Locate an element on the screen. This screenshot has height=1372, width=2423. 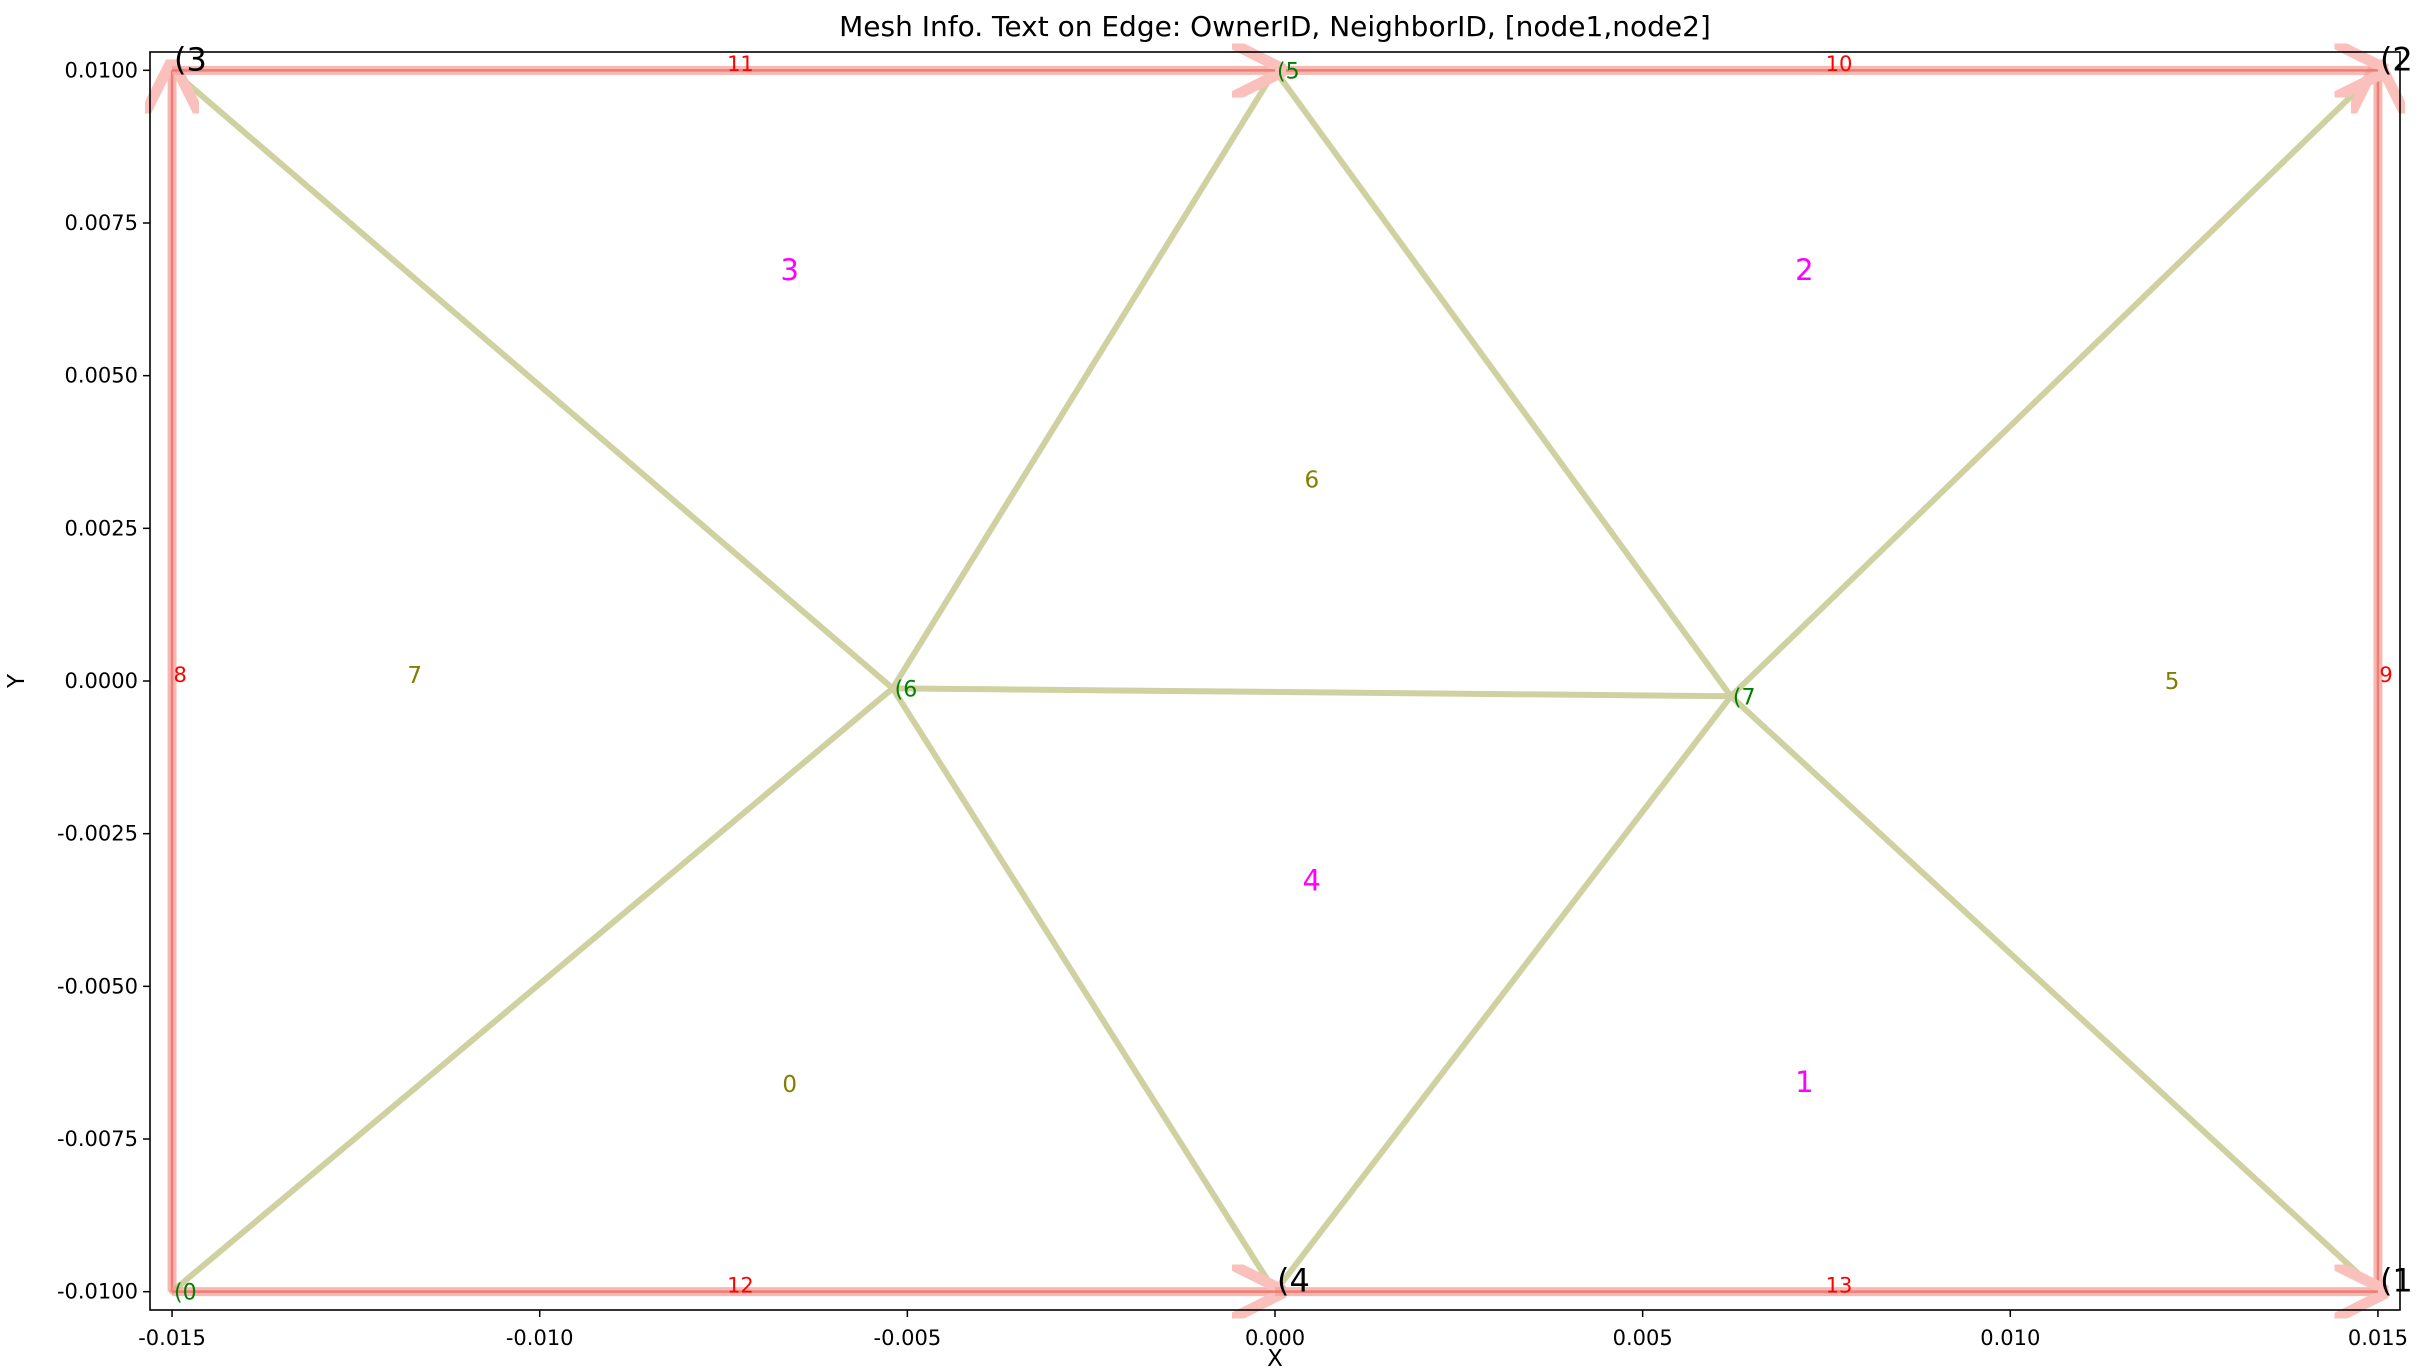
x-tick-label: 0.005 is located at coordinates (1643, 1338).